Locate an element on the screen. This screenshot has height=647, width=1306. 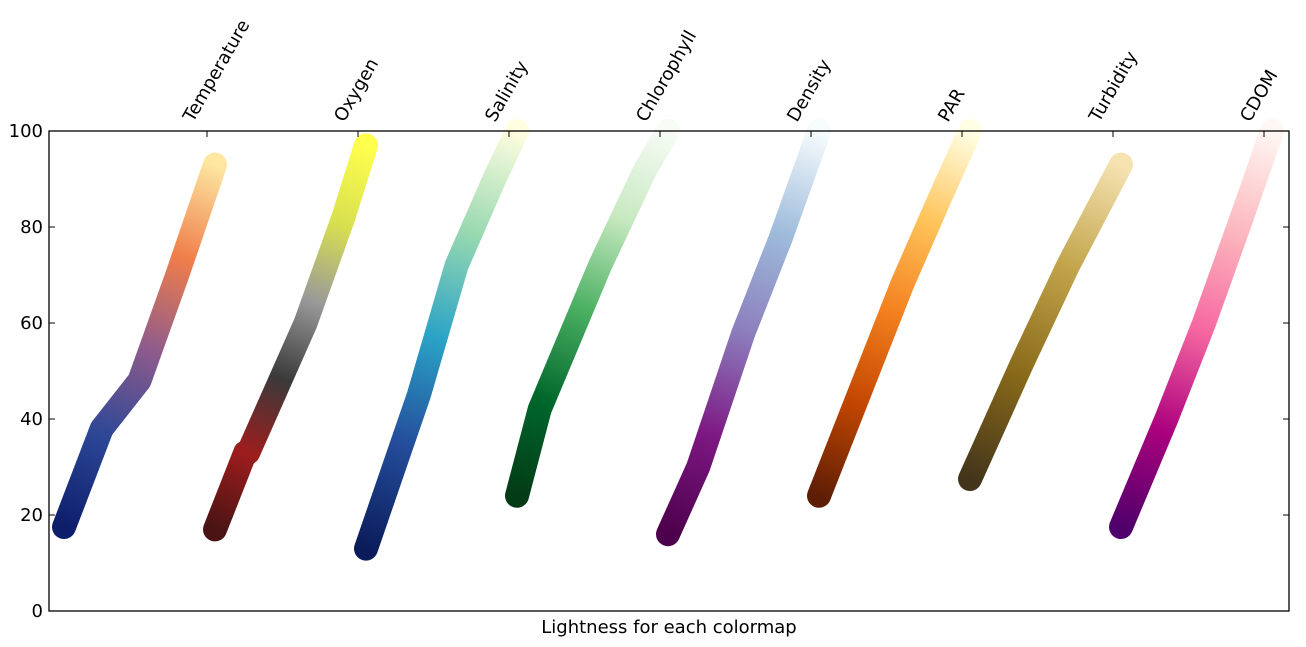
series-line-cdom is located at coordinates (1196, 329).